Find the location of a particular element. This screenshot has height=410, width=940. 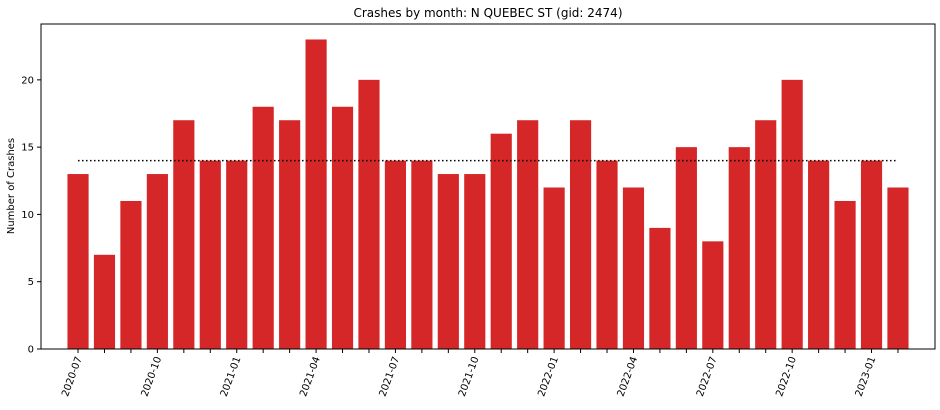

x-tick-label-2020-07: 2020-07 is located at coordinates (72, 376).